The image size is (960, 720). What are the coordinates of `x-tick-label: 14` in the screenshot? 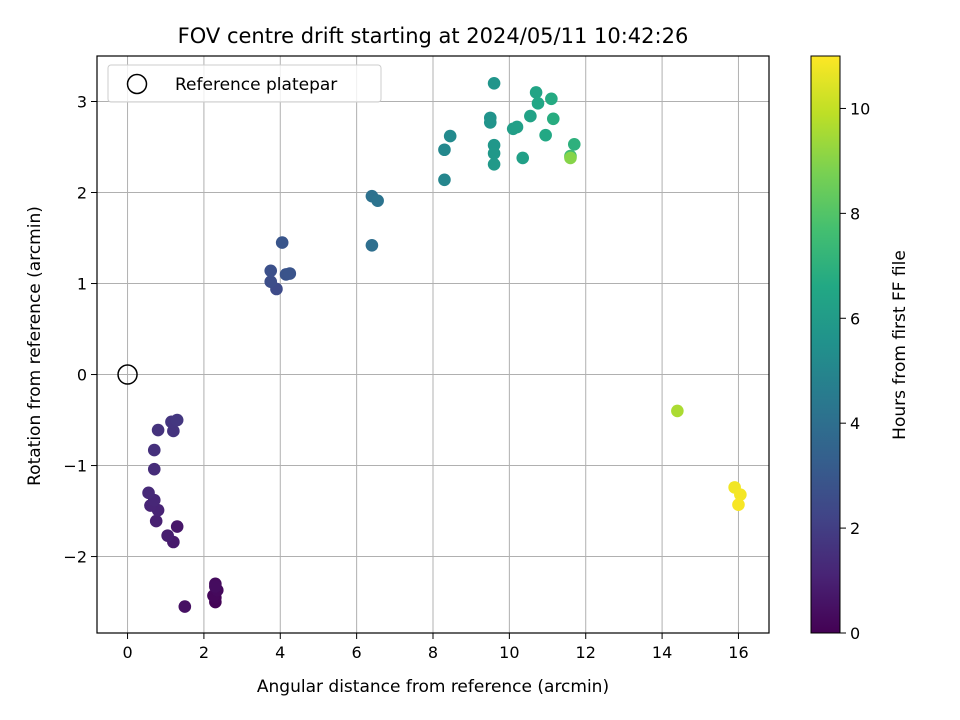 It's located at (662, 652).